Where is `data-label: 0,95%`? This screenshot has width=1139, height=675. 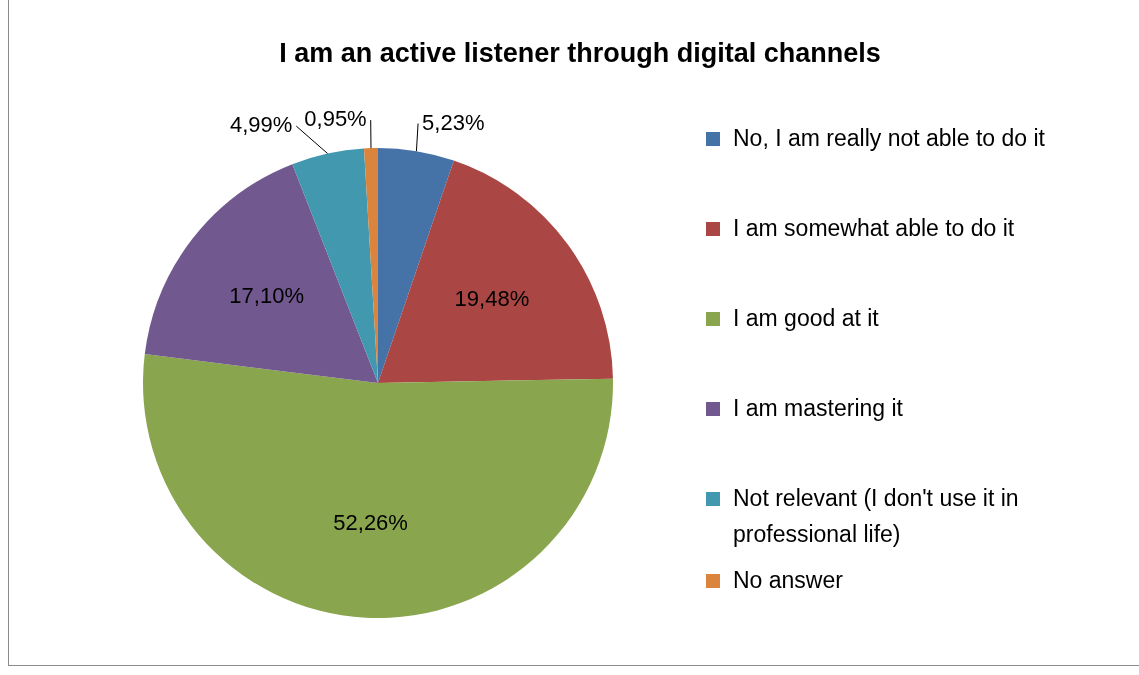 data-label: 0,95% is located at coordinates (335, 119).